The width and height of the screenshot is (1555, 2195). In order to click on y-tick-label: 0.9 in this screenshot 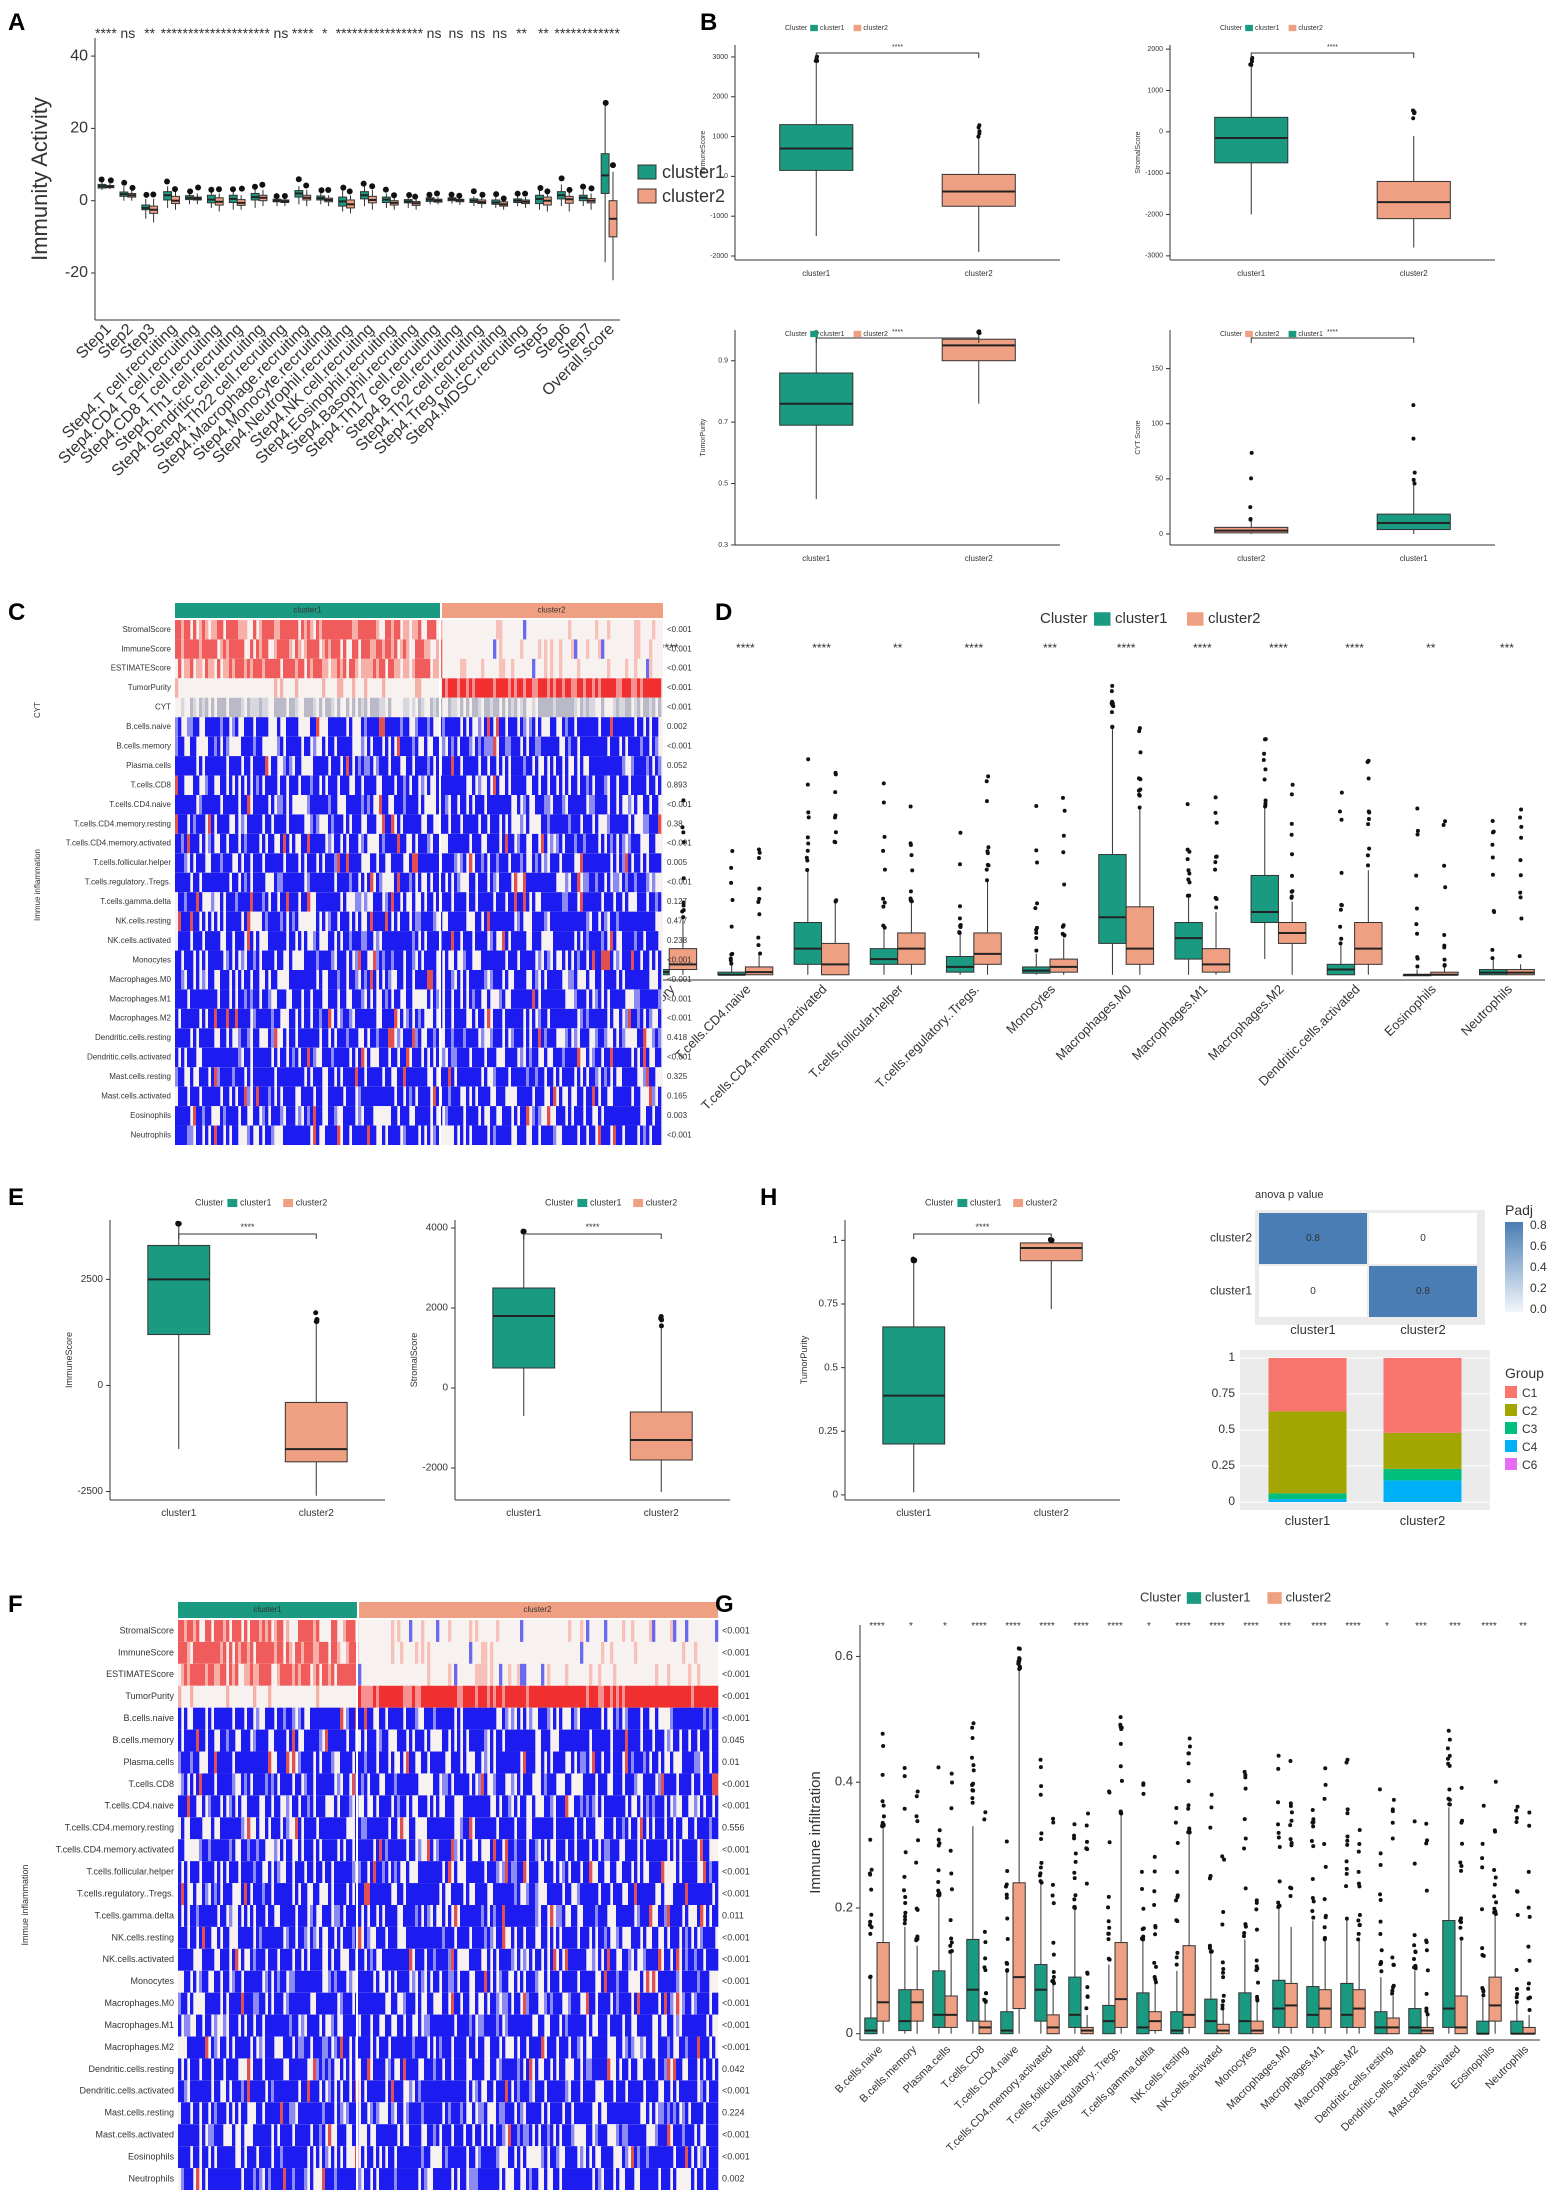, I will do `click(723, 361)`.